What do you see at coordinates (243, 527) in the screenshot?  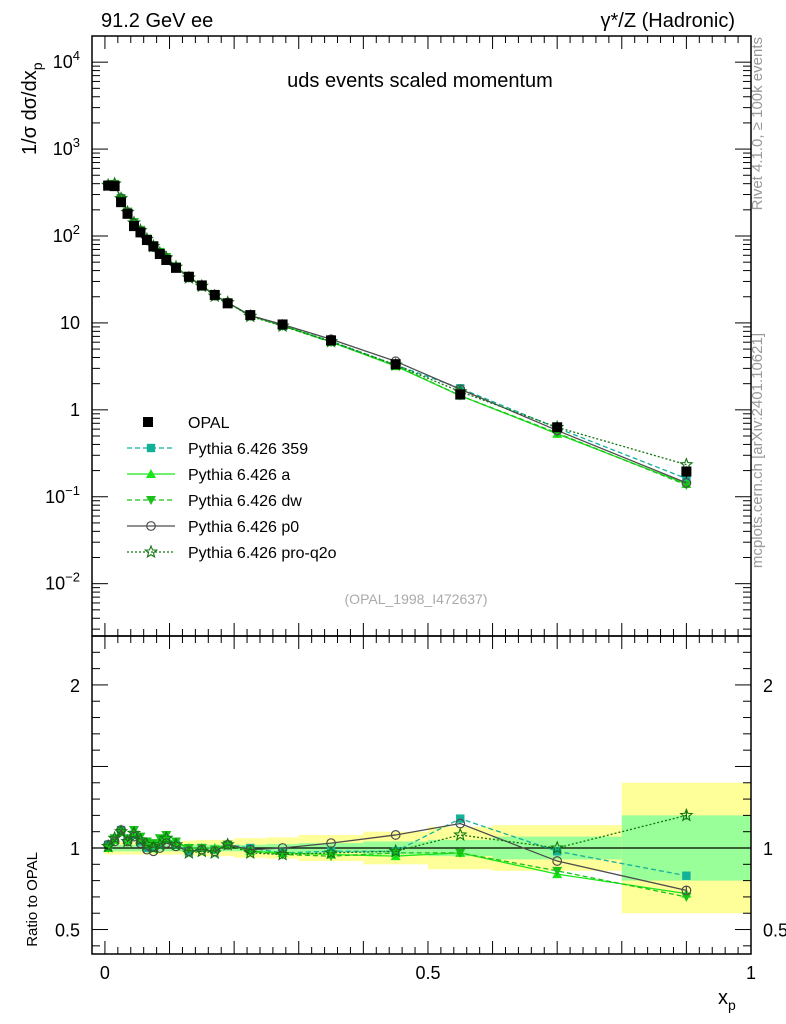 I see `legend-label: Pythia 6.426 p0` at bounding box center [243, 527].